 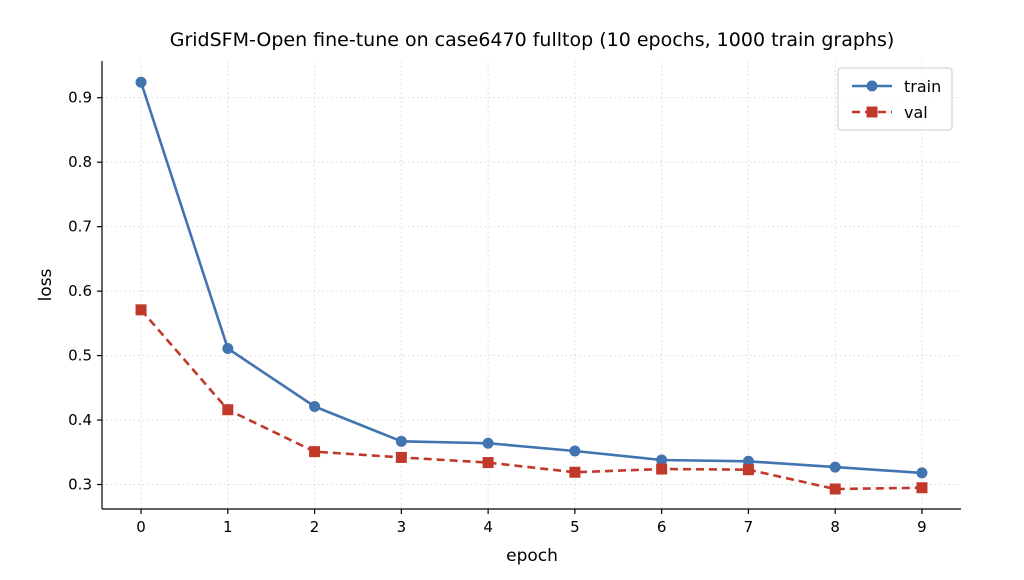 What do you see at coordinates (141, 527) in the screenshot?
I see `x-tick-label: 0` at bounding box center [141, 527].